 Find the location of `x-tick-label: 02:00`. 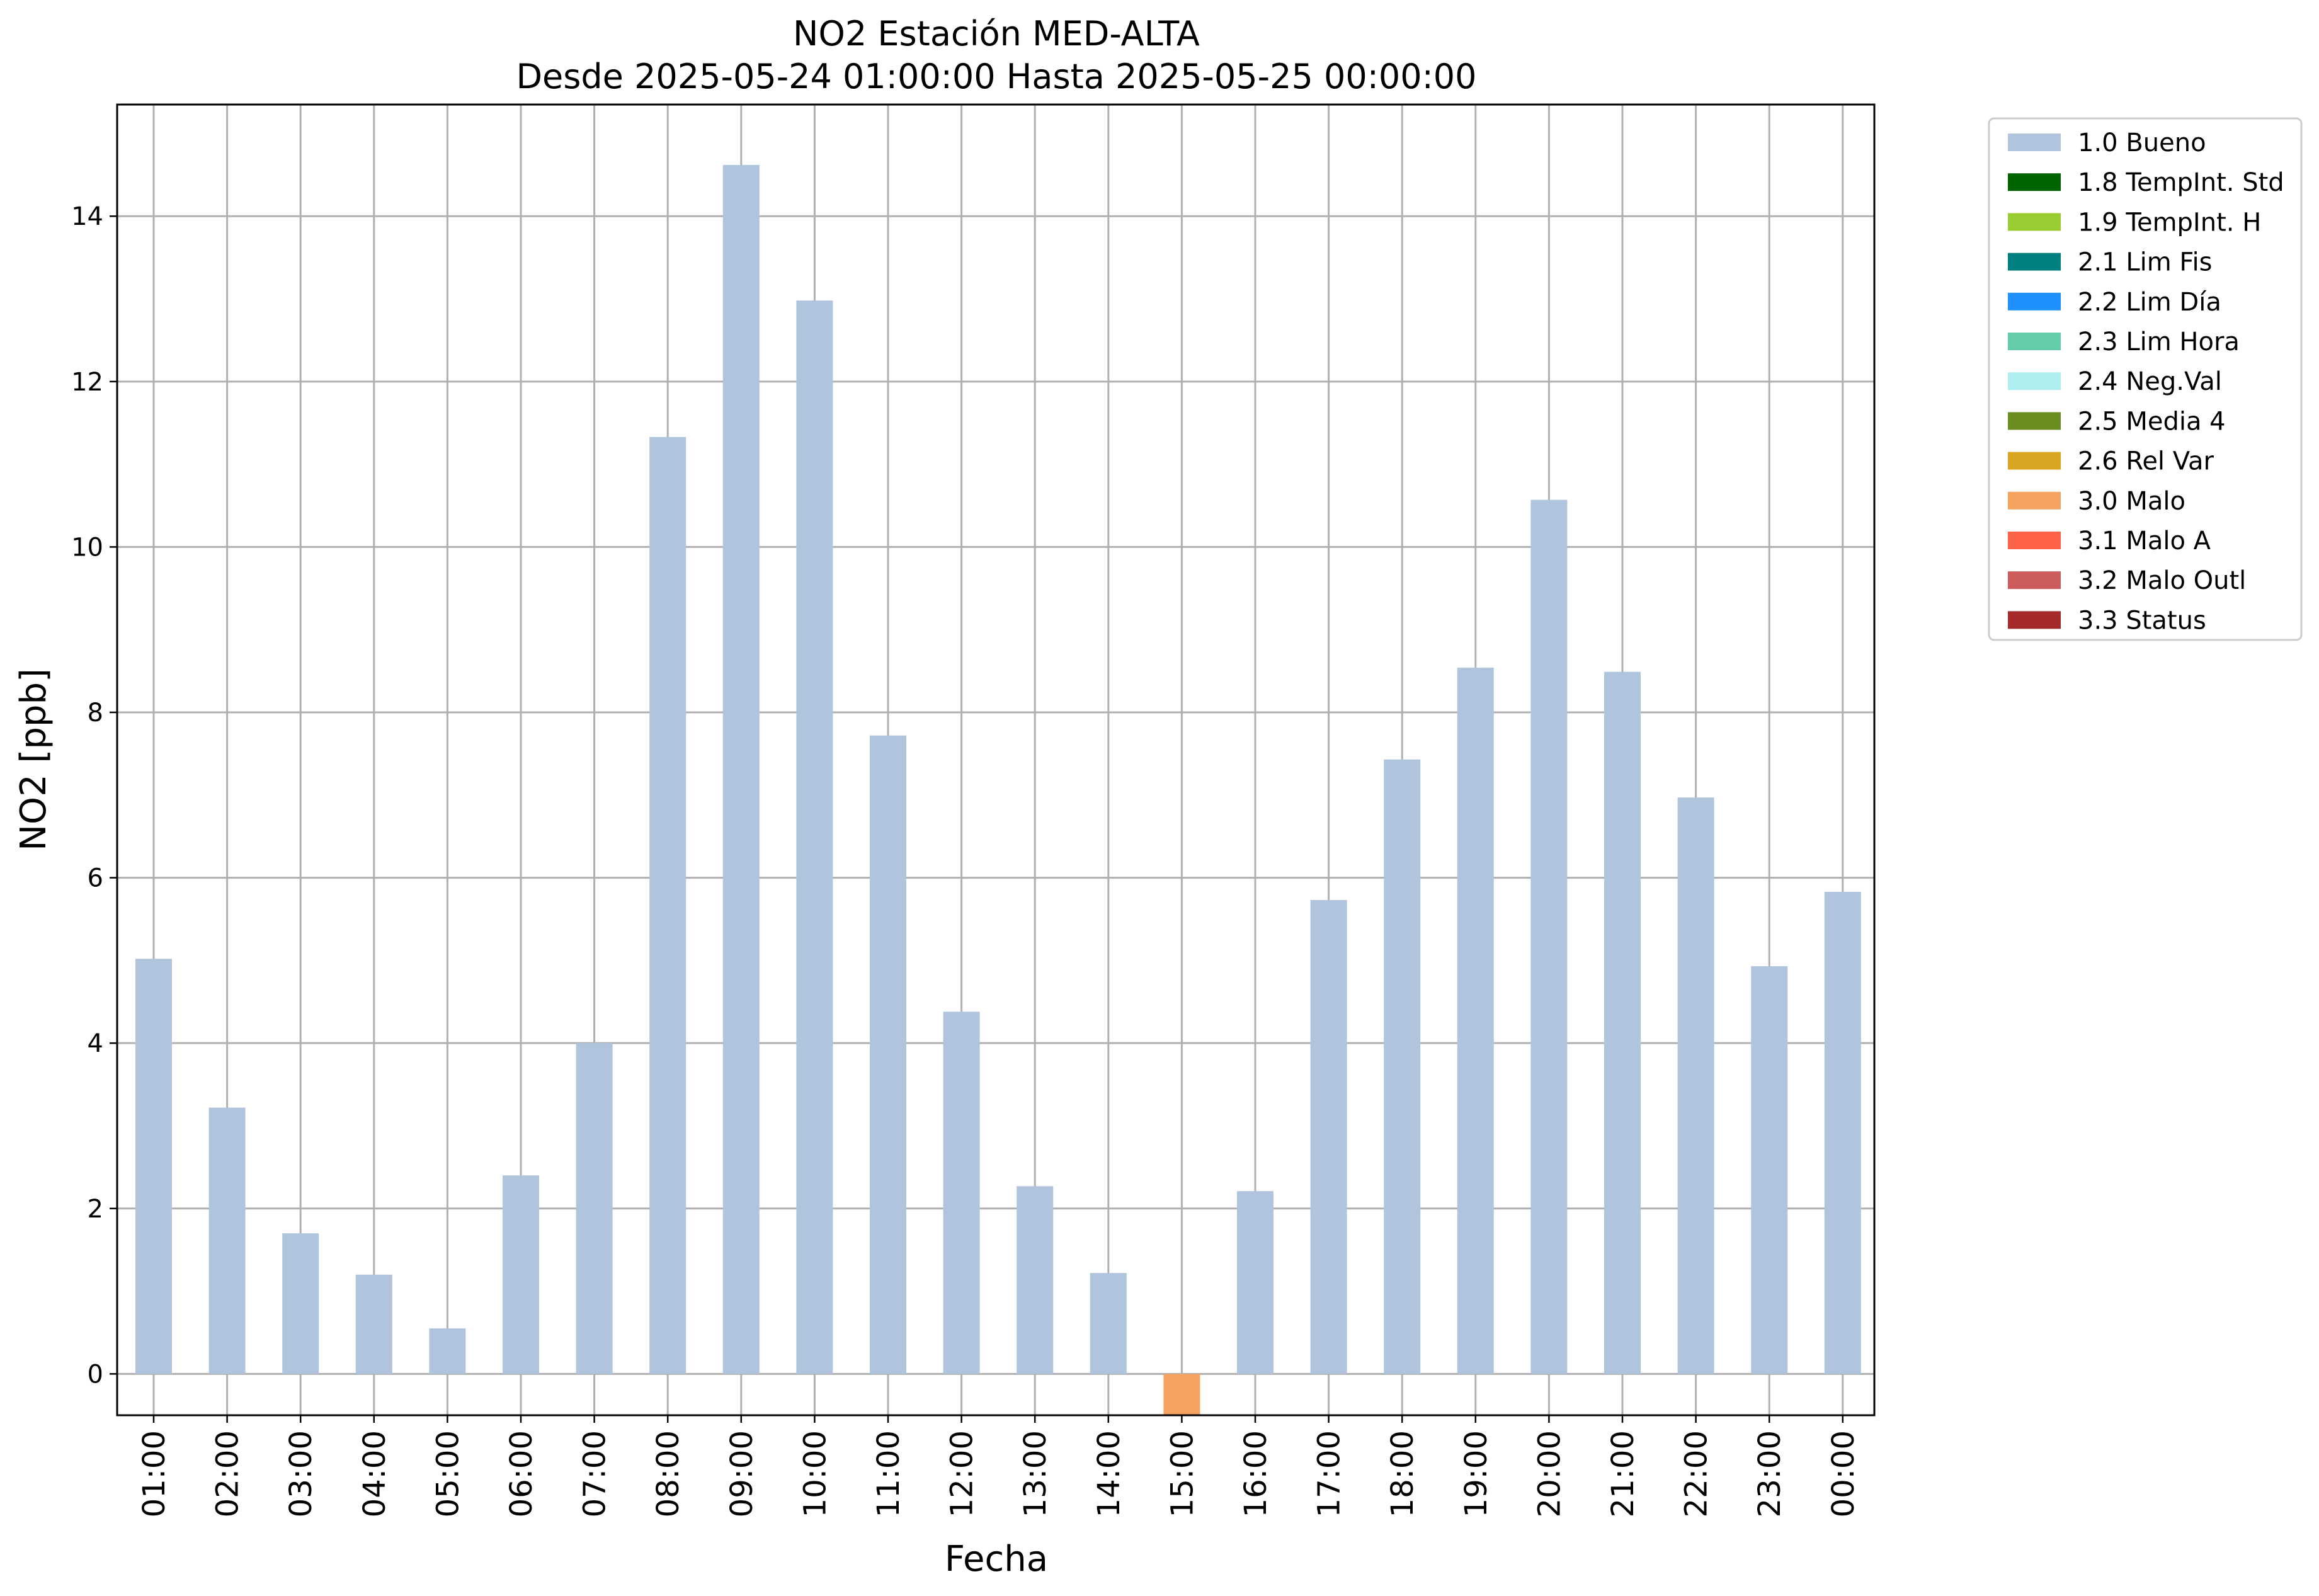

x-tick-label: 02:00 is located at coordinates (228, 1473).